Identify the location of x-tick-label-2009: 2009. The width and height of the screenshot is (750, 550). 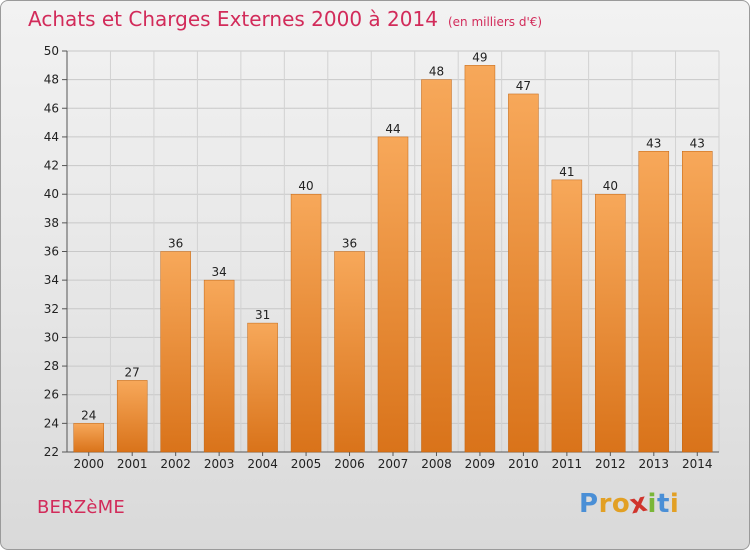
(480, 464).